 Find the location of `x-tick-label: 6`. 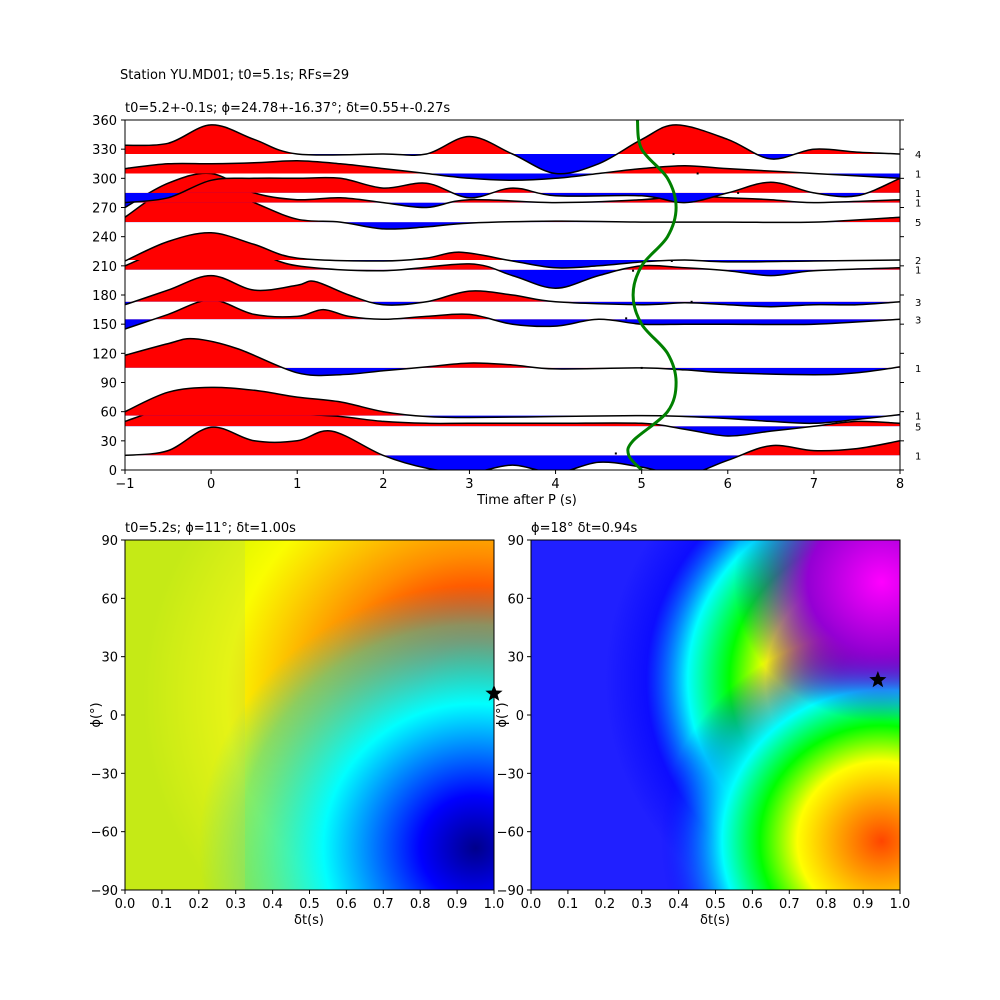

x-tick-label: 6 is located at coordinates (728, 484).